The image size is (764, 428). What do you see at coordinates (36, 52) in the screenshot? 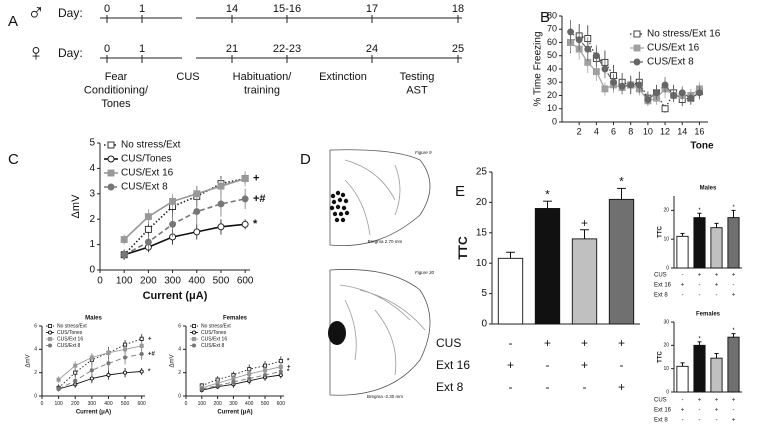
I see `sex-symbol: ♀` at bounding box center [36, 52].